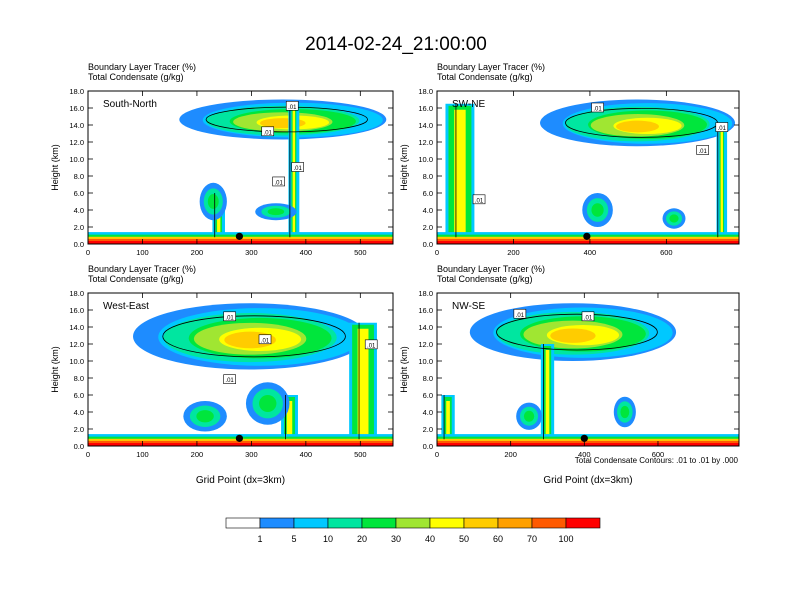 Image resolution: width=792 pixels, height=612 pixels. Describe the element at coordinates (197, 252) in the screenshot. I see `x-tick-label: 200` at that location.